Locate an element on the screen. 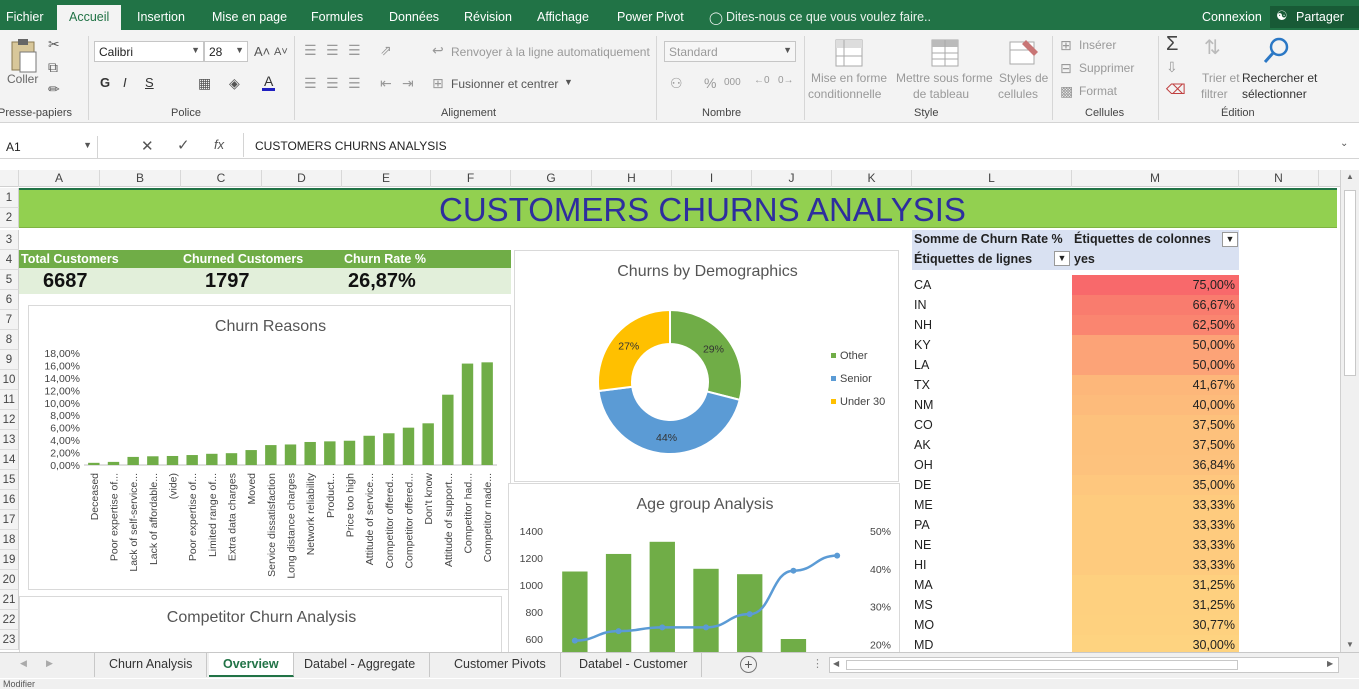  row-header: 12 is located at coordinates (9, 420).